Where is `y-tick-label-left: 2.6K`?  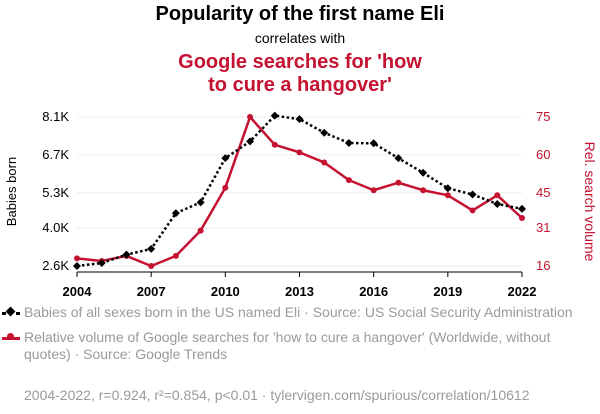
y-tick-label-left: 2.6K is located at coordinates (55, 265).